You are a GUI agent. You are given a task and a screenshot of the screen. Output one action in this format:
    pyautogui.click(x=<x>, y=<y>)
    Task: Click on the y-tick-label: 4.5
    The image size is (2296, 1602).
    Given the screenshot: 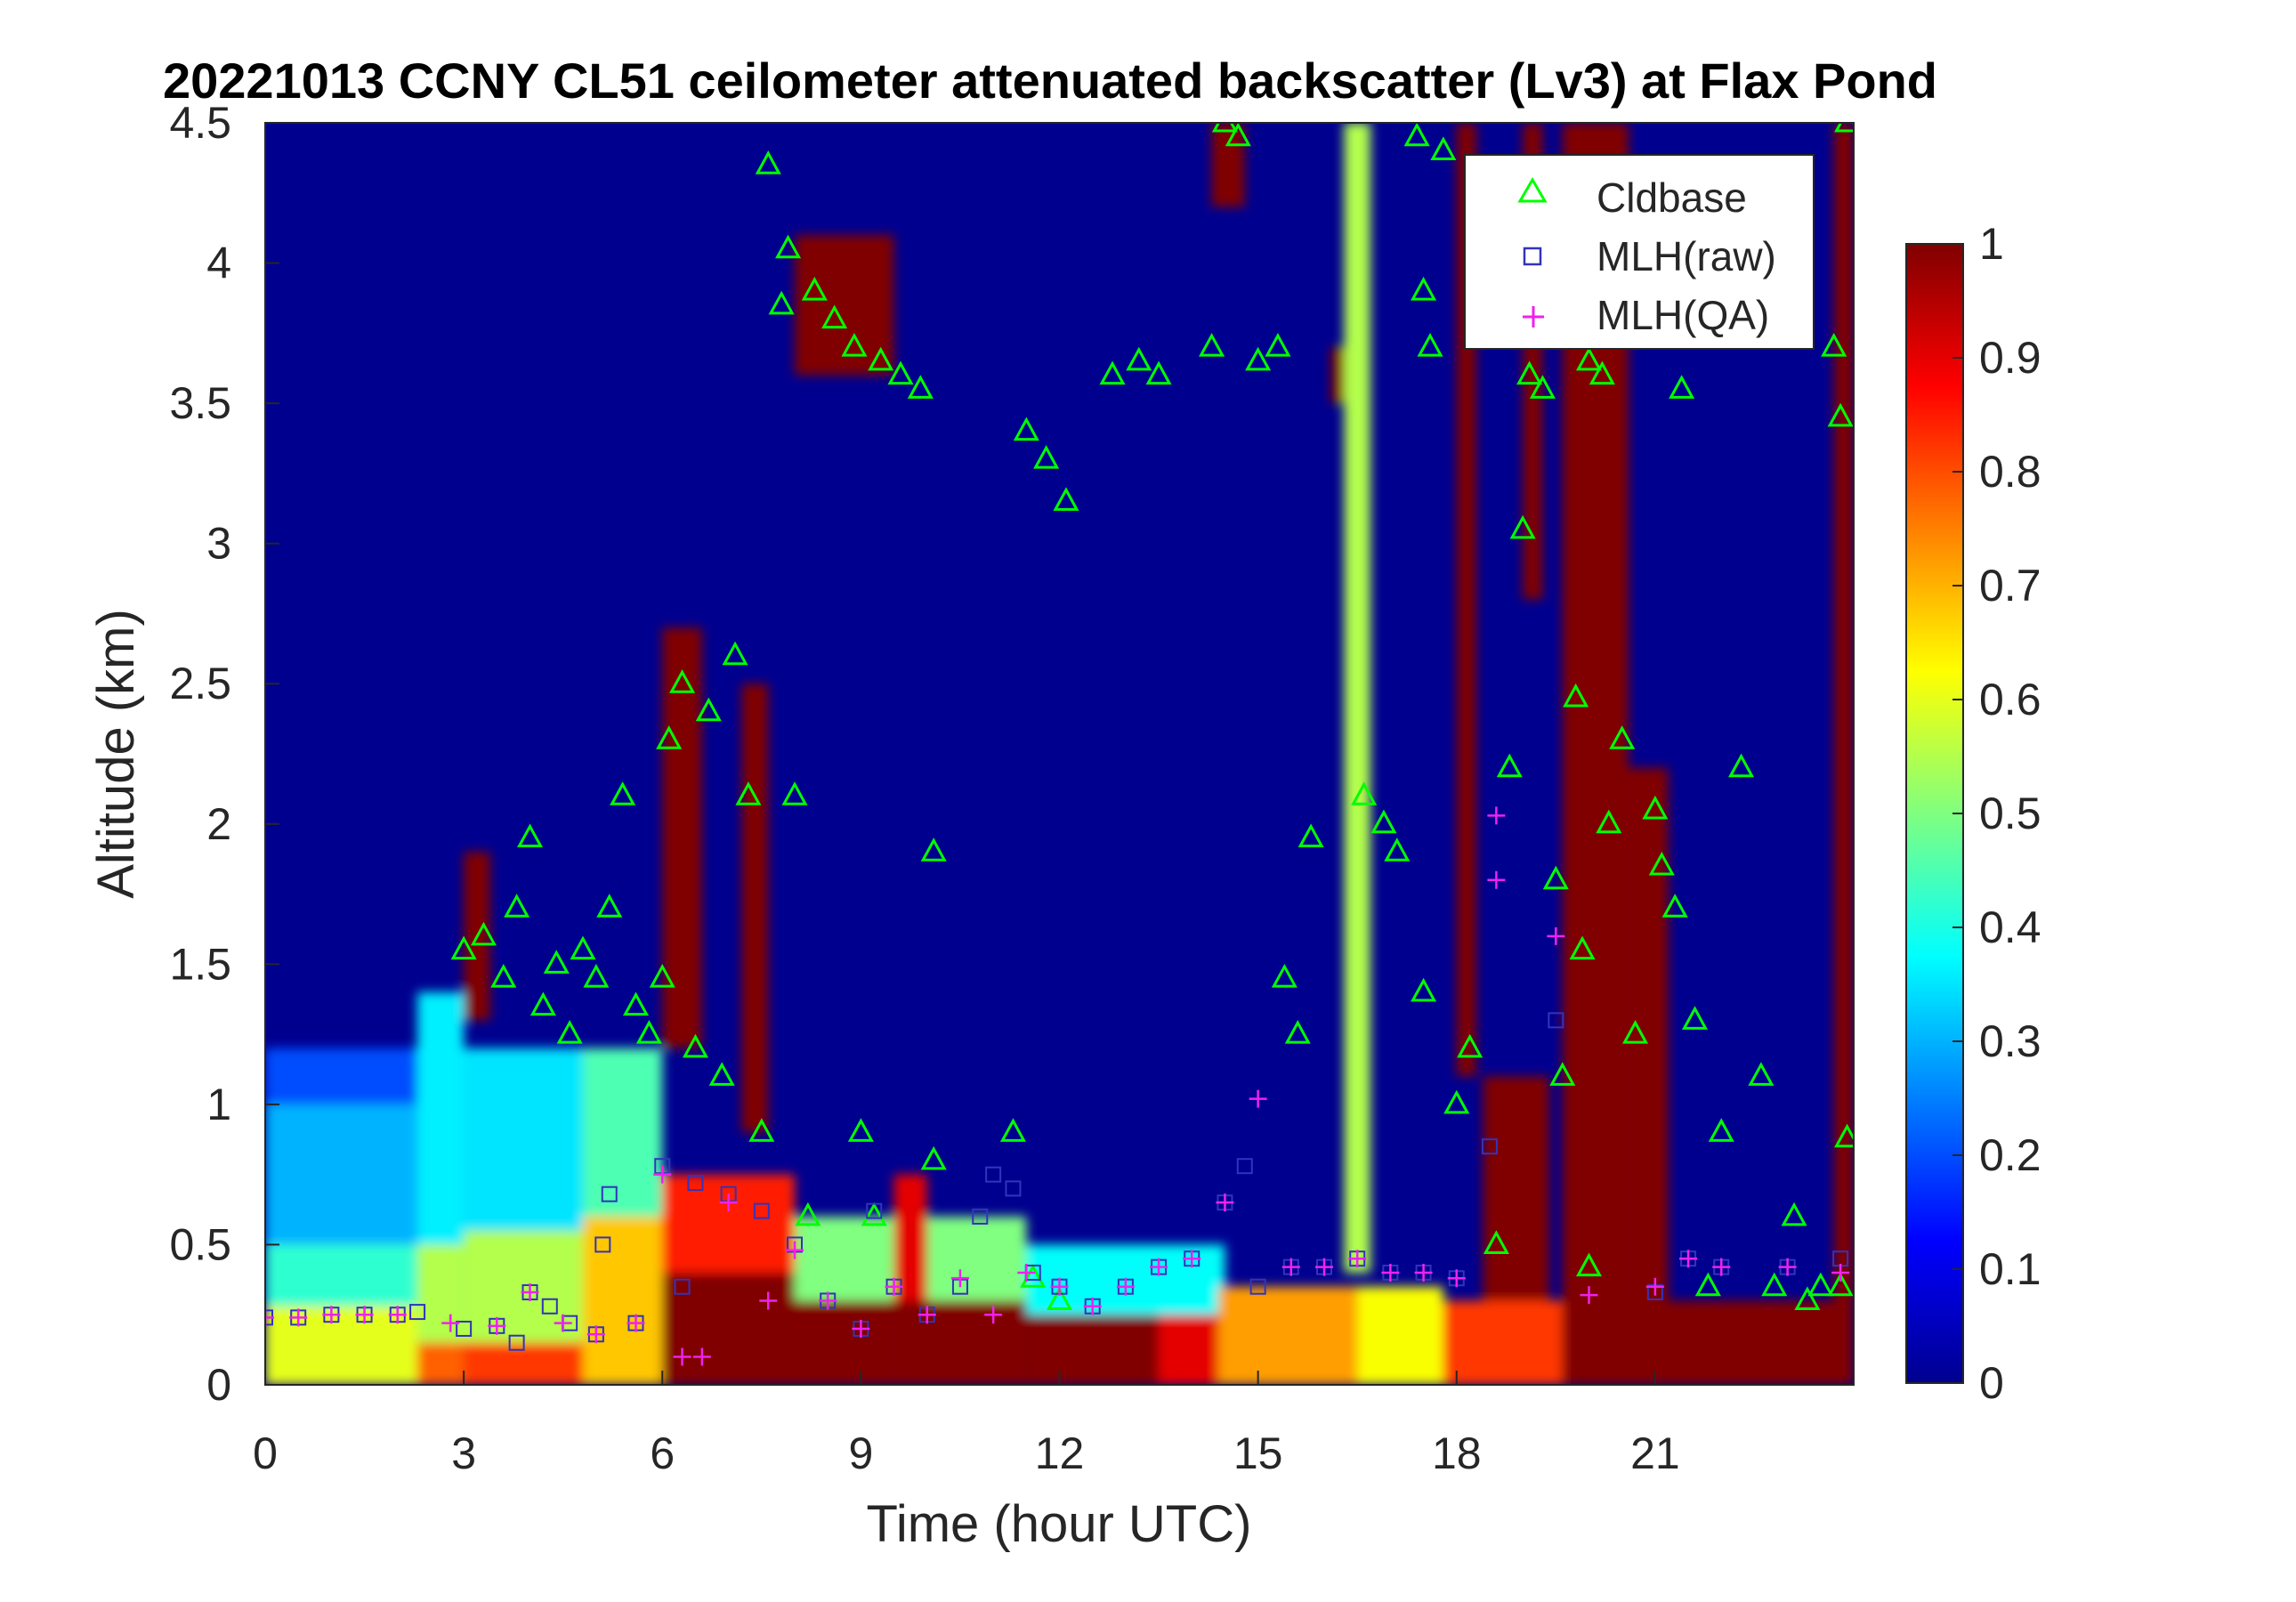 What is the action you would take?
    pyautogui.click(x=200, y=123)
    